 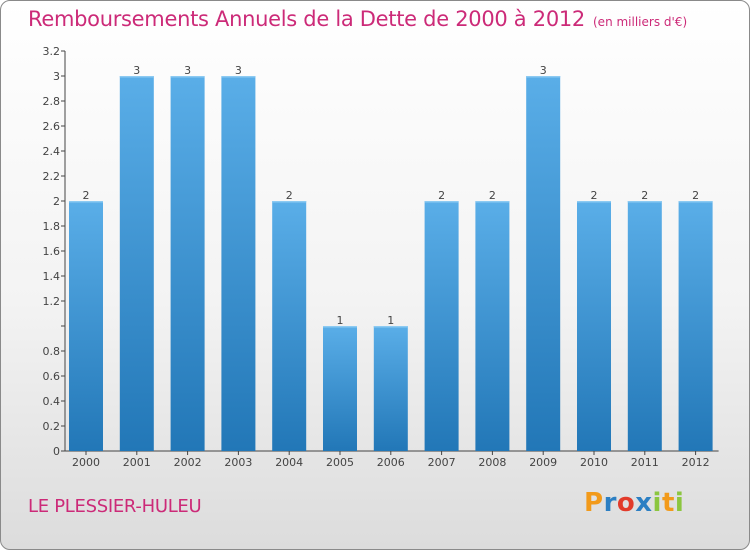 I want to click on x-tick-label: 2009, so click(x=543, y=462).